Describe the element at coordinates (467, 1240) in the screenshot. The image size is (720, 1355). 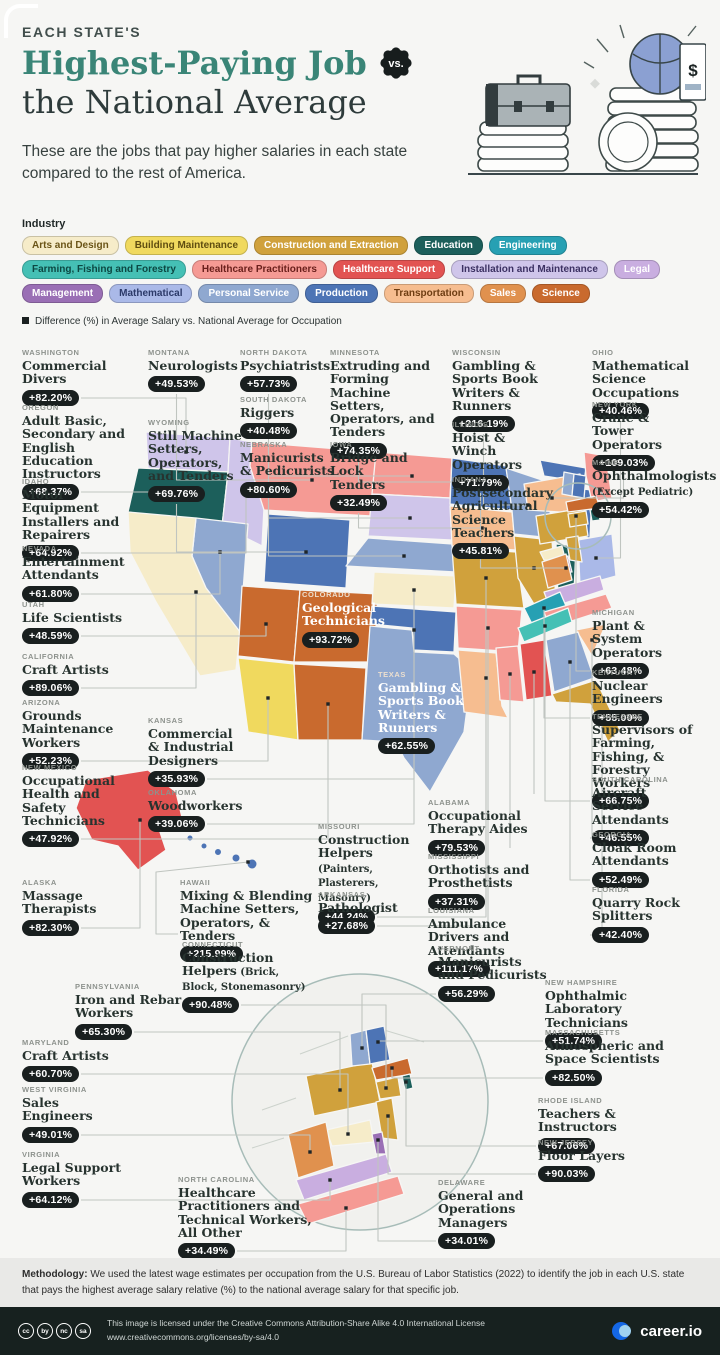
I see `state-diff-badge: +34.01%` at that location.